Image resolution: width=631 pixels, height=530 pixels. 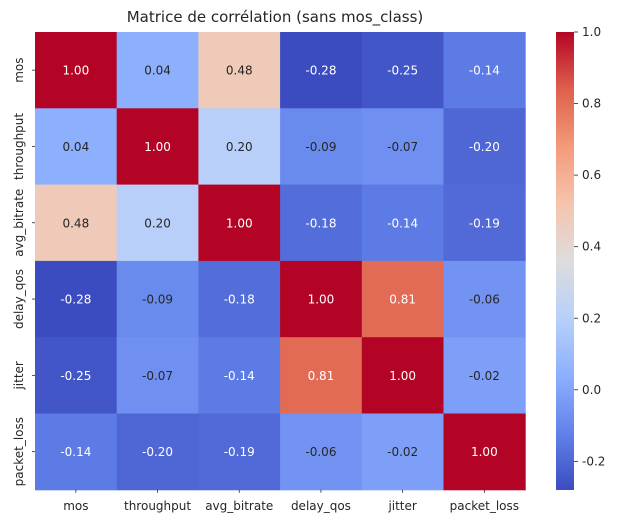 What do you see at coordinates (19, 146) in the screenshot?
I see `y-tick-label: throughput` at bounding box center [19, 146].